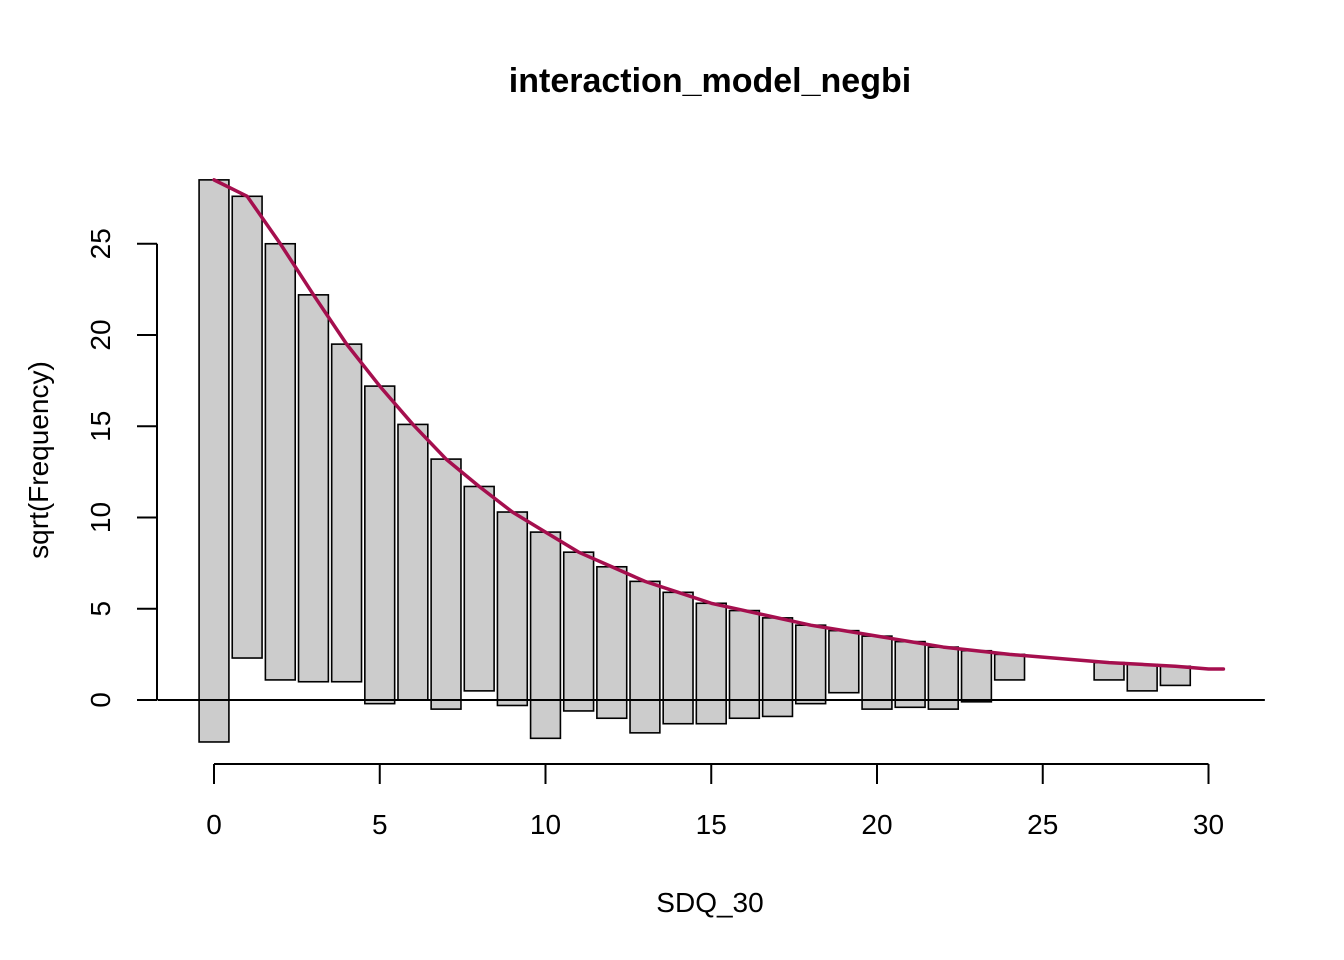  What do you see at coordinates (1042, 824) in the screenshot?
I see `x-tick-label-25: 25` at bounding box center [1042, 824].